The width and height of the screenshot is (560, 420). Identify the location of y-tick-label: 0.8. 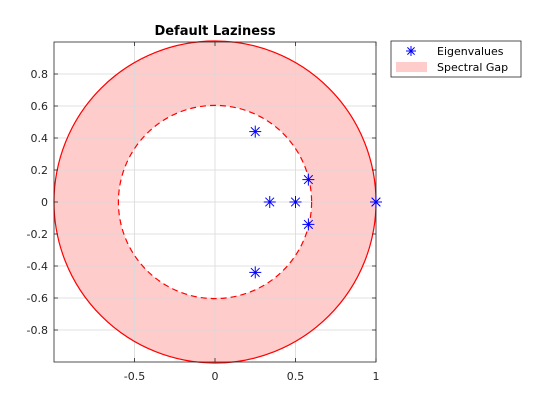
(40, 74).